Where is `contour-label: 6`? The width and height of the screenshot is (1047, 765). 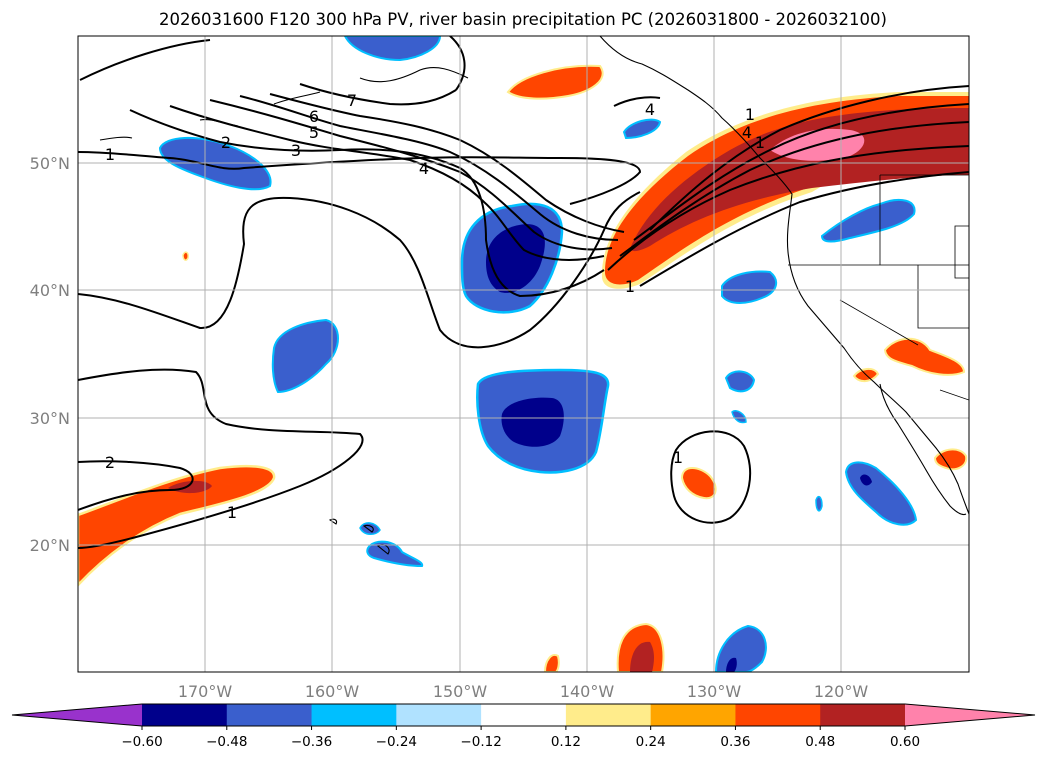 contour-label: 6 is located at coordinates (314, 116).